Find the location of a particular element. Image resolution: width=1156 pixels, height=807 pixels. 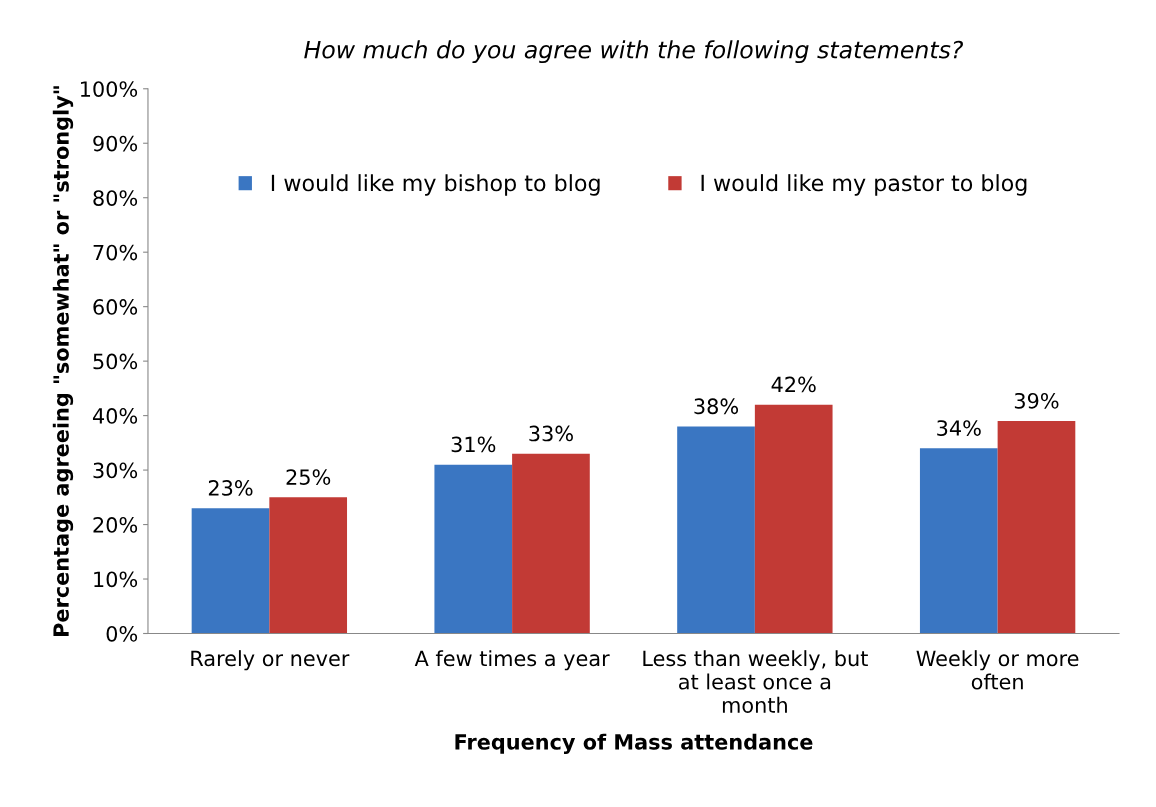

y-tick-label: 10% is located at coordinates (116, 579).